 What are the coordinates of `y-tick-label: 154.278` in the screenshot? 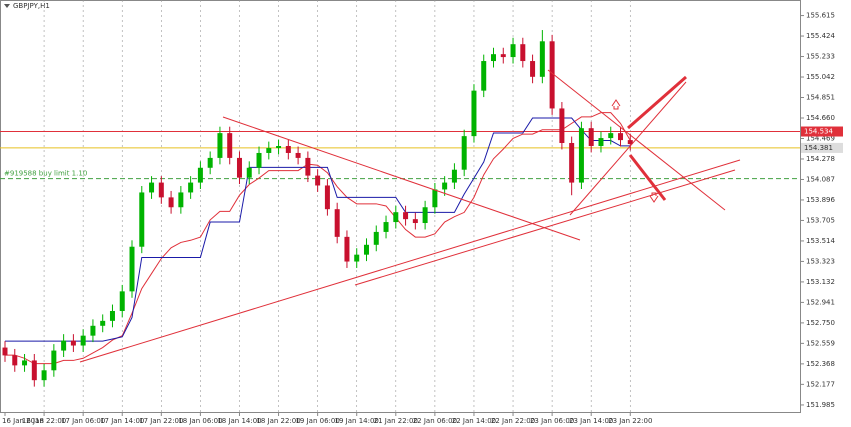 It's located at (820, 159).